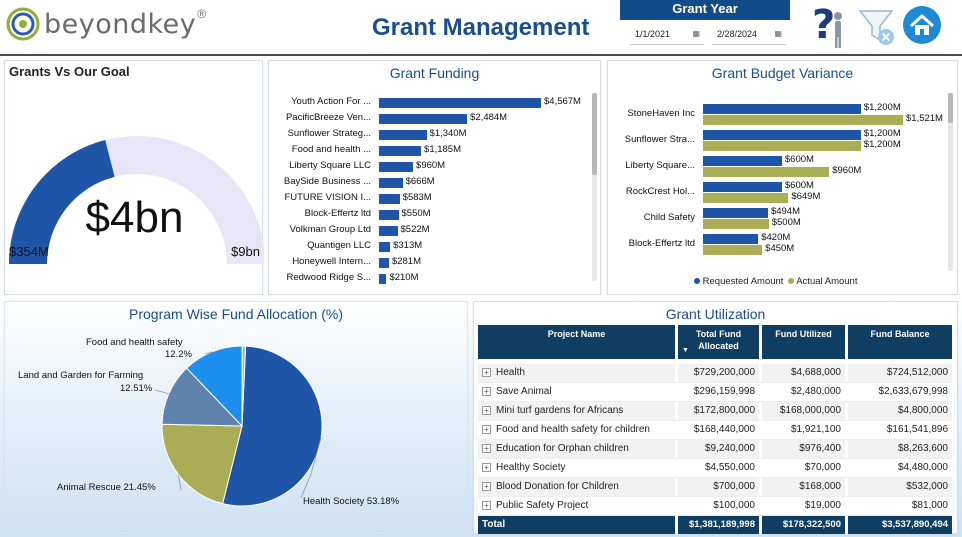 The width and height of the screenshot is (962, 537). What do you see at coordinates (950, 108) in the screenshot?
I see `variance-scroll-thumb` at bounding box center [950, 108].